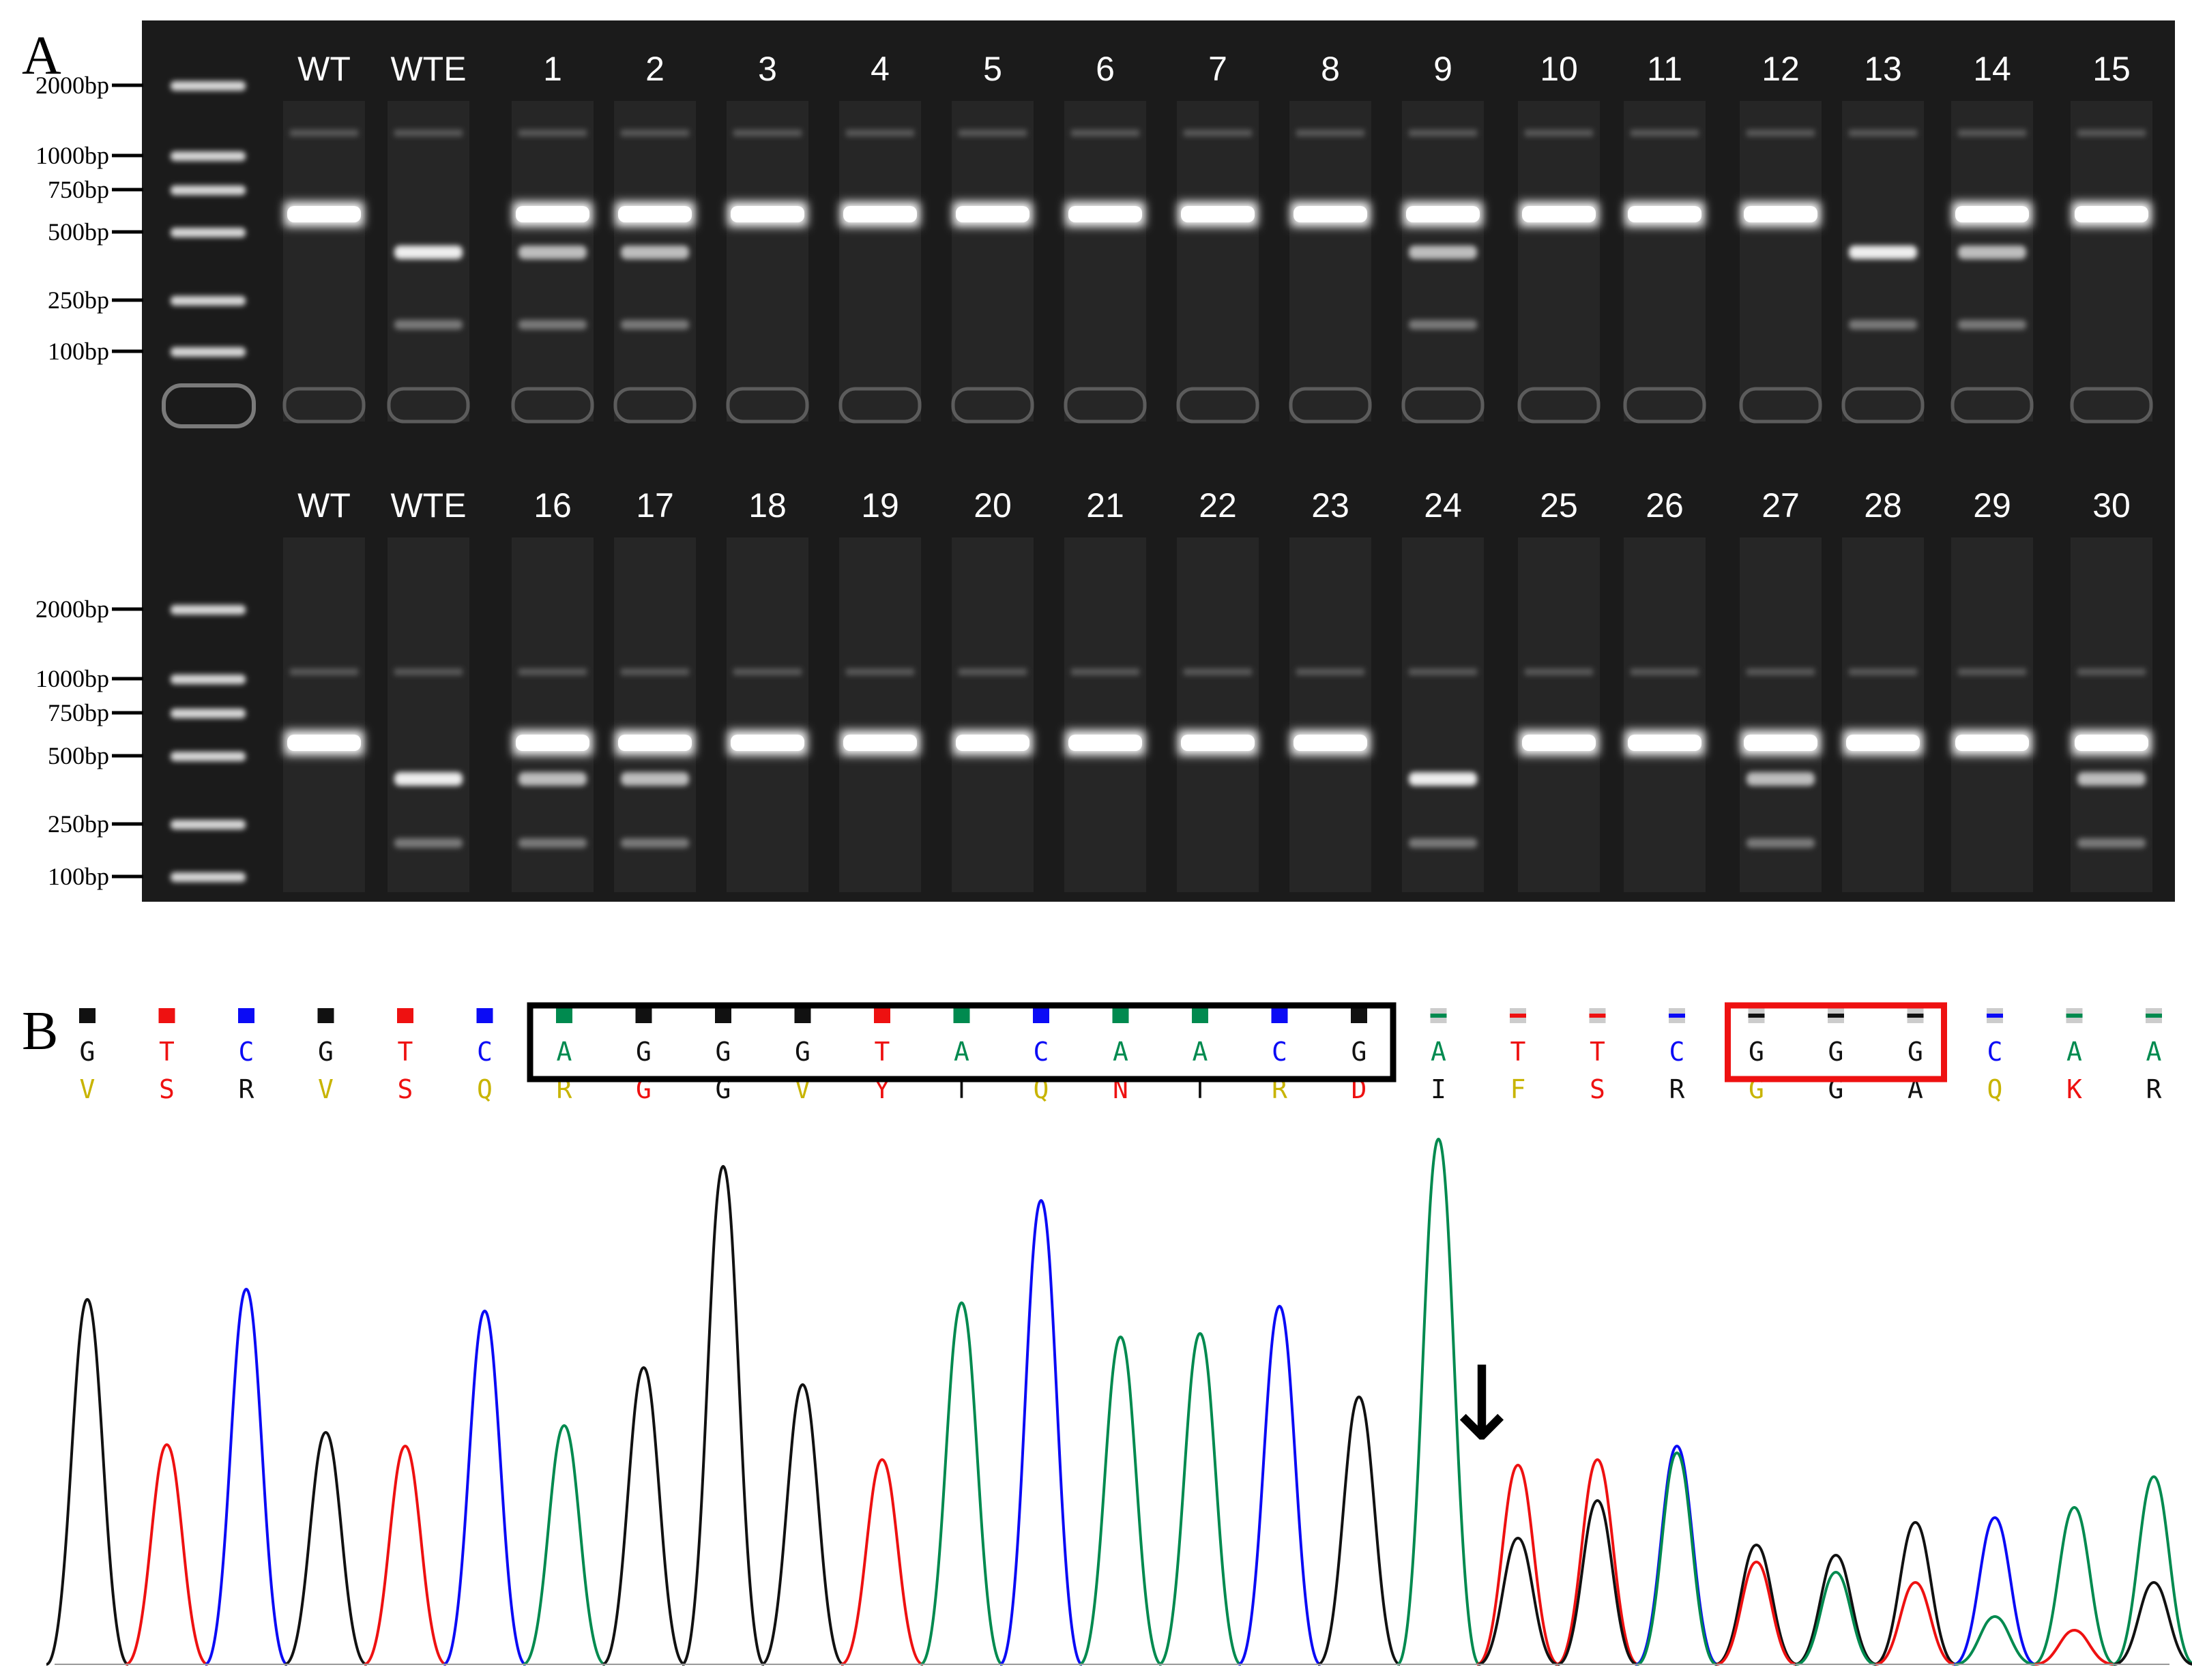 The image size is (2192, 1680). What do you see at coordinates (1781, 505) in the screenshot?
I see `lane-label: 27` at bounding box center [1781, 505].